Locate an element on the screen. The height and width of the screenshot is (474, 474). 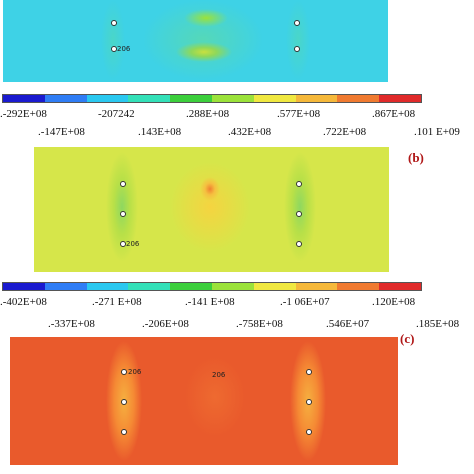
colorbar-tick-label: .577E+08 is located at coordinates (299, 114).